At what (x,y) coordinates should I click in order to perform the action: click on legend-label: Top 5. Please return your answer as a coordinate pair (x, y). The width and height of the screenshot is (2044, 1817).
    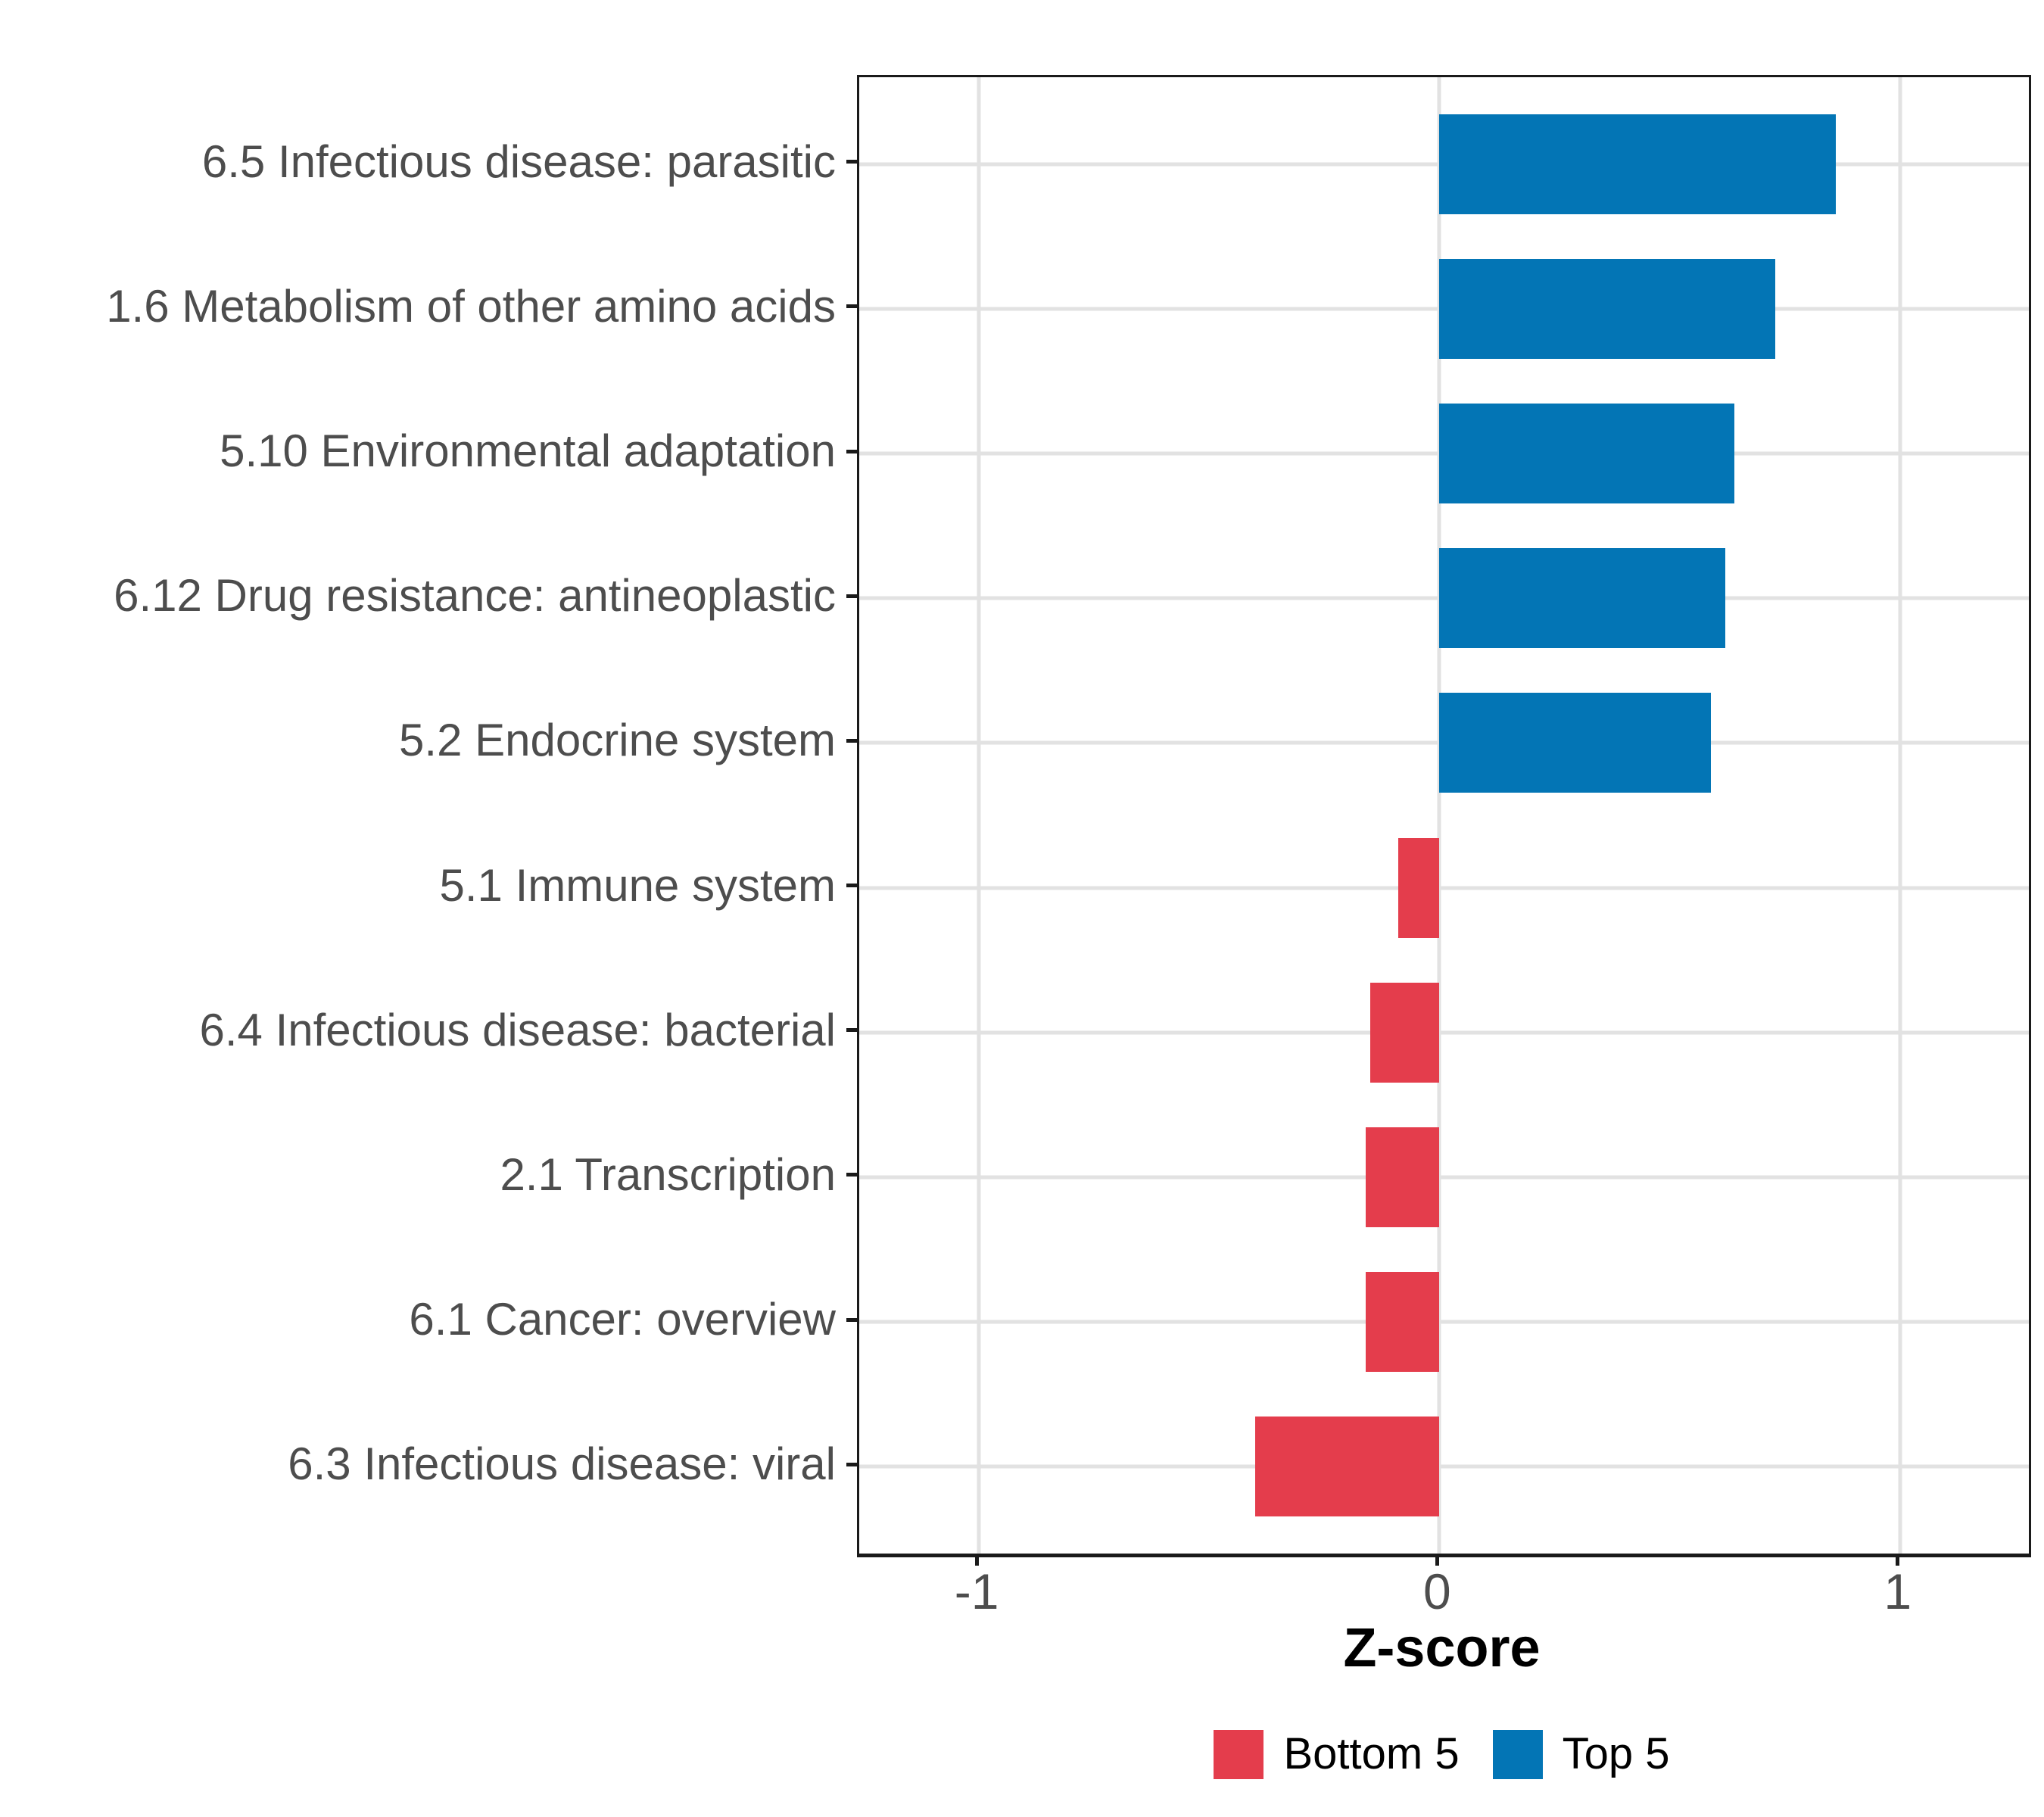
    Looking at the image, I should click on (1616, 1754).